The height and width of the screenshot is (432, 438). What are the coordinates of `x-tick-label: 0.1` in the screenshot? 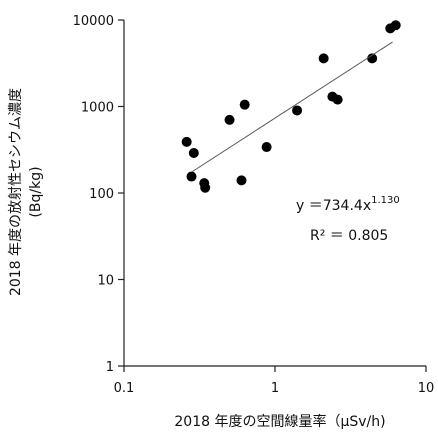 It's located at (124, 388).